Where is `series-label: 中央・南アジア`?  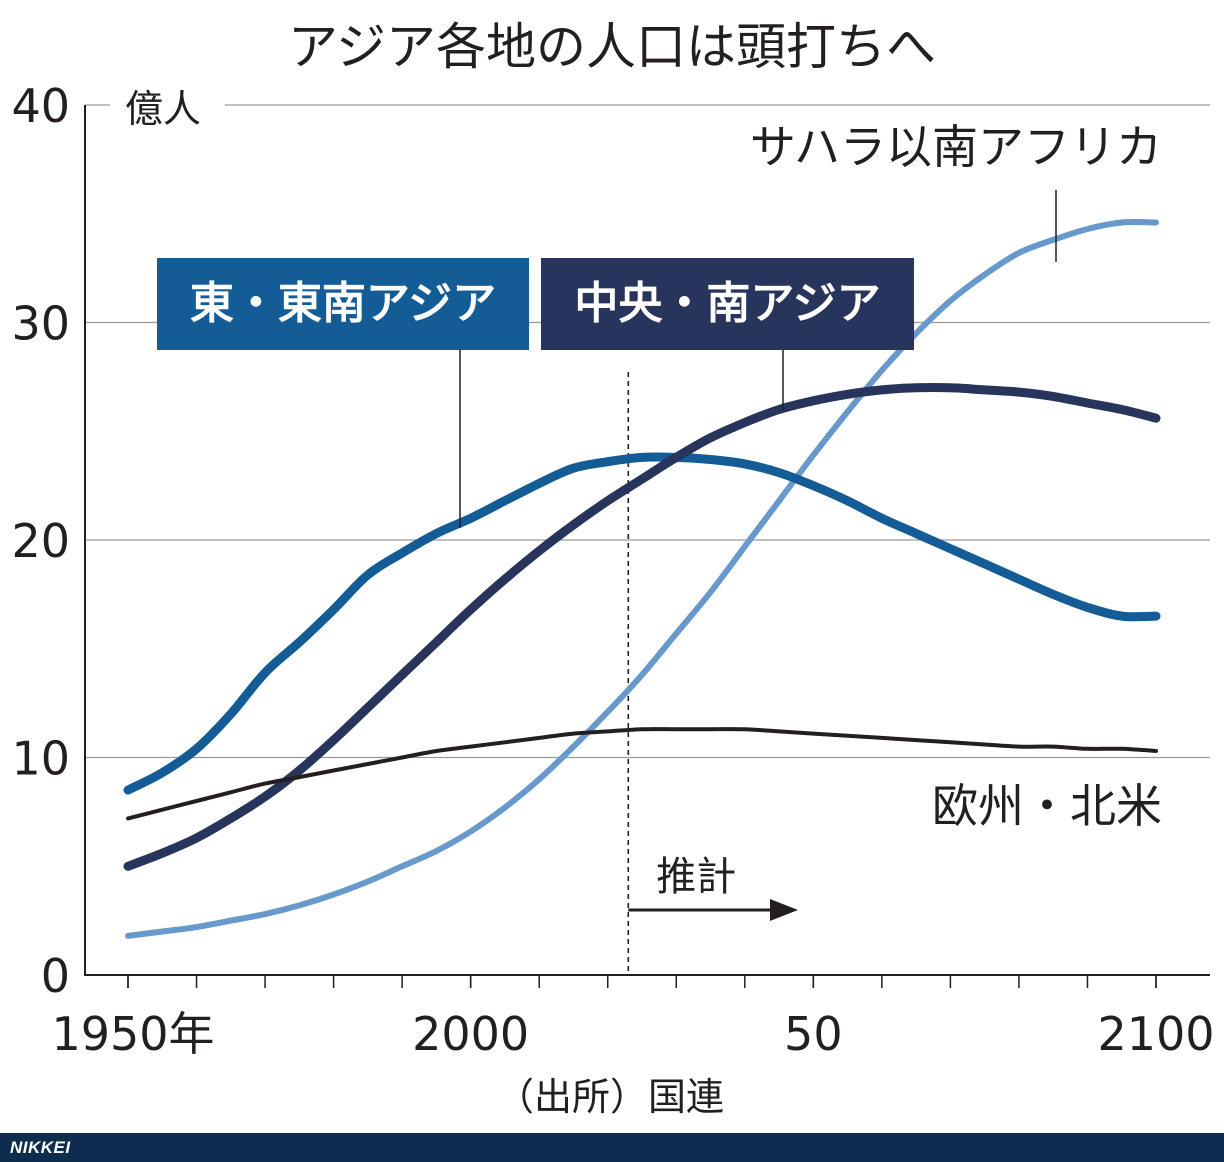
series-label: 中央・南アジア is located at coordinates (727, 303).